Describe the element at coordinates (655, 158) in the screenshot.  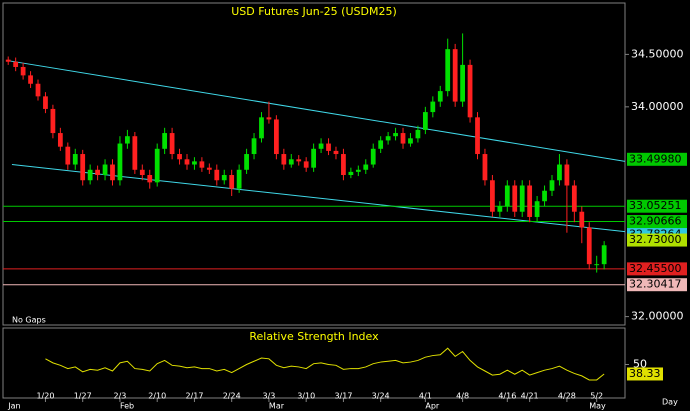
I see `level-label: 33.49980` at that location.